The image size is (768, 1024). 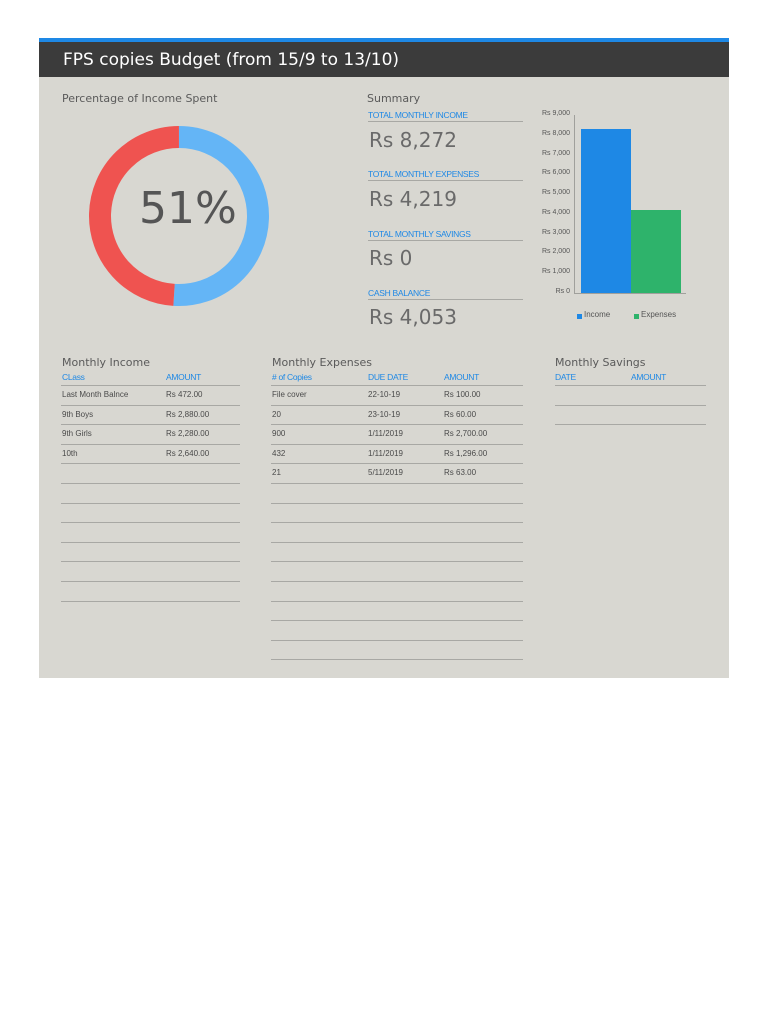 I want to click on income-col-amount: AMOUNT, so click(x=184, y=377).